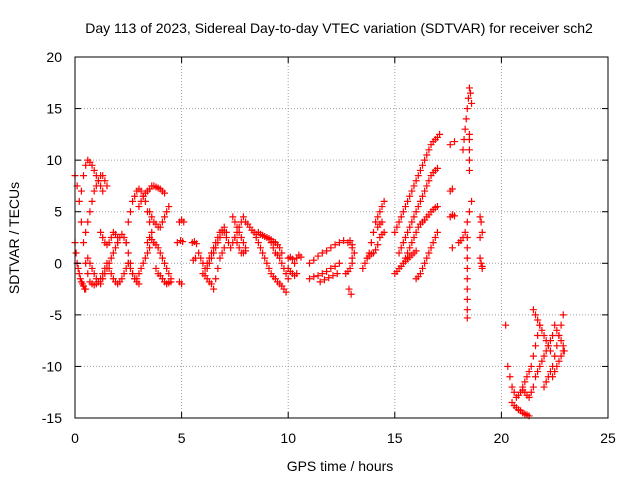 Image resolution: width=640 pixels, height=480 pixels. I want to click on series-sat-ao, so click(426, 255).